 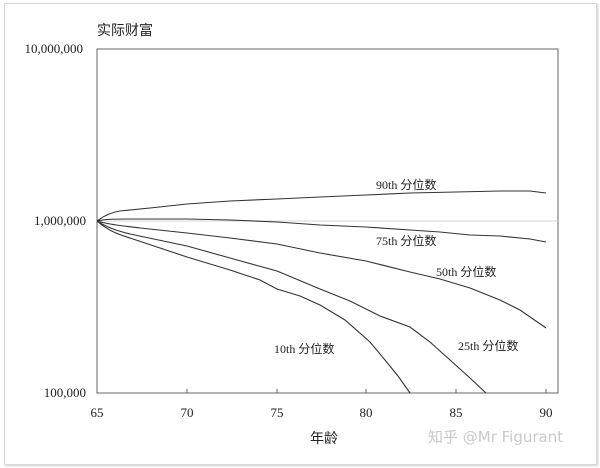 What do you see at coordinates (125, 31) in the screenshot?
I see `y-axis-title: 实际财富` at bounding box center [125, 31].